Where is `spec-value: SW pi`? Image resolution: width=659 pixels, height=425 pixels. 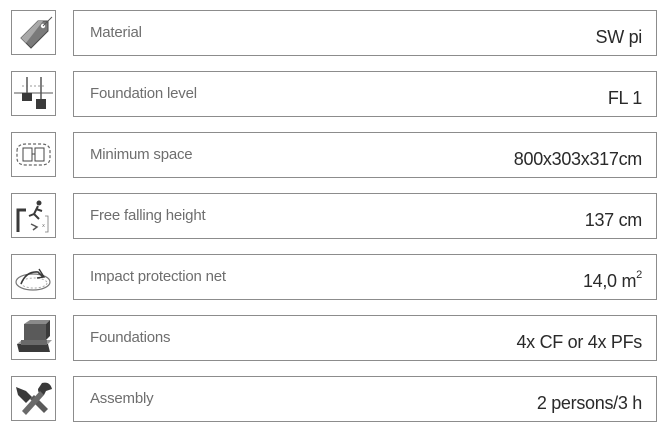 spec-value: SW pi is located at coordinates (618, 37).